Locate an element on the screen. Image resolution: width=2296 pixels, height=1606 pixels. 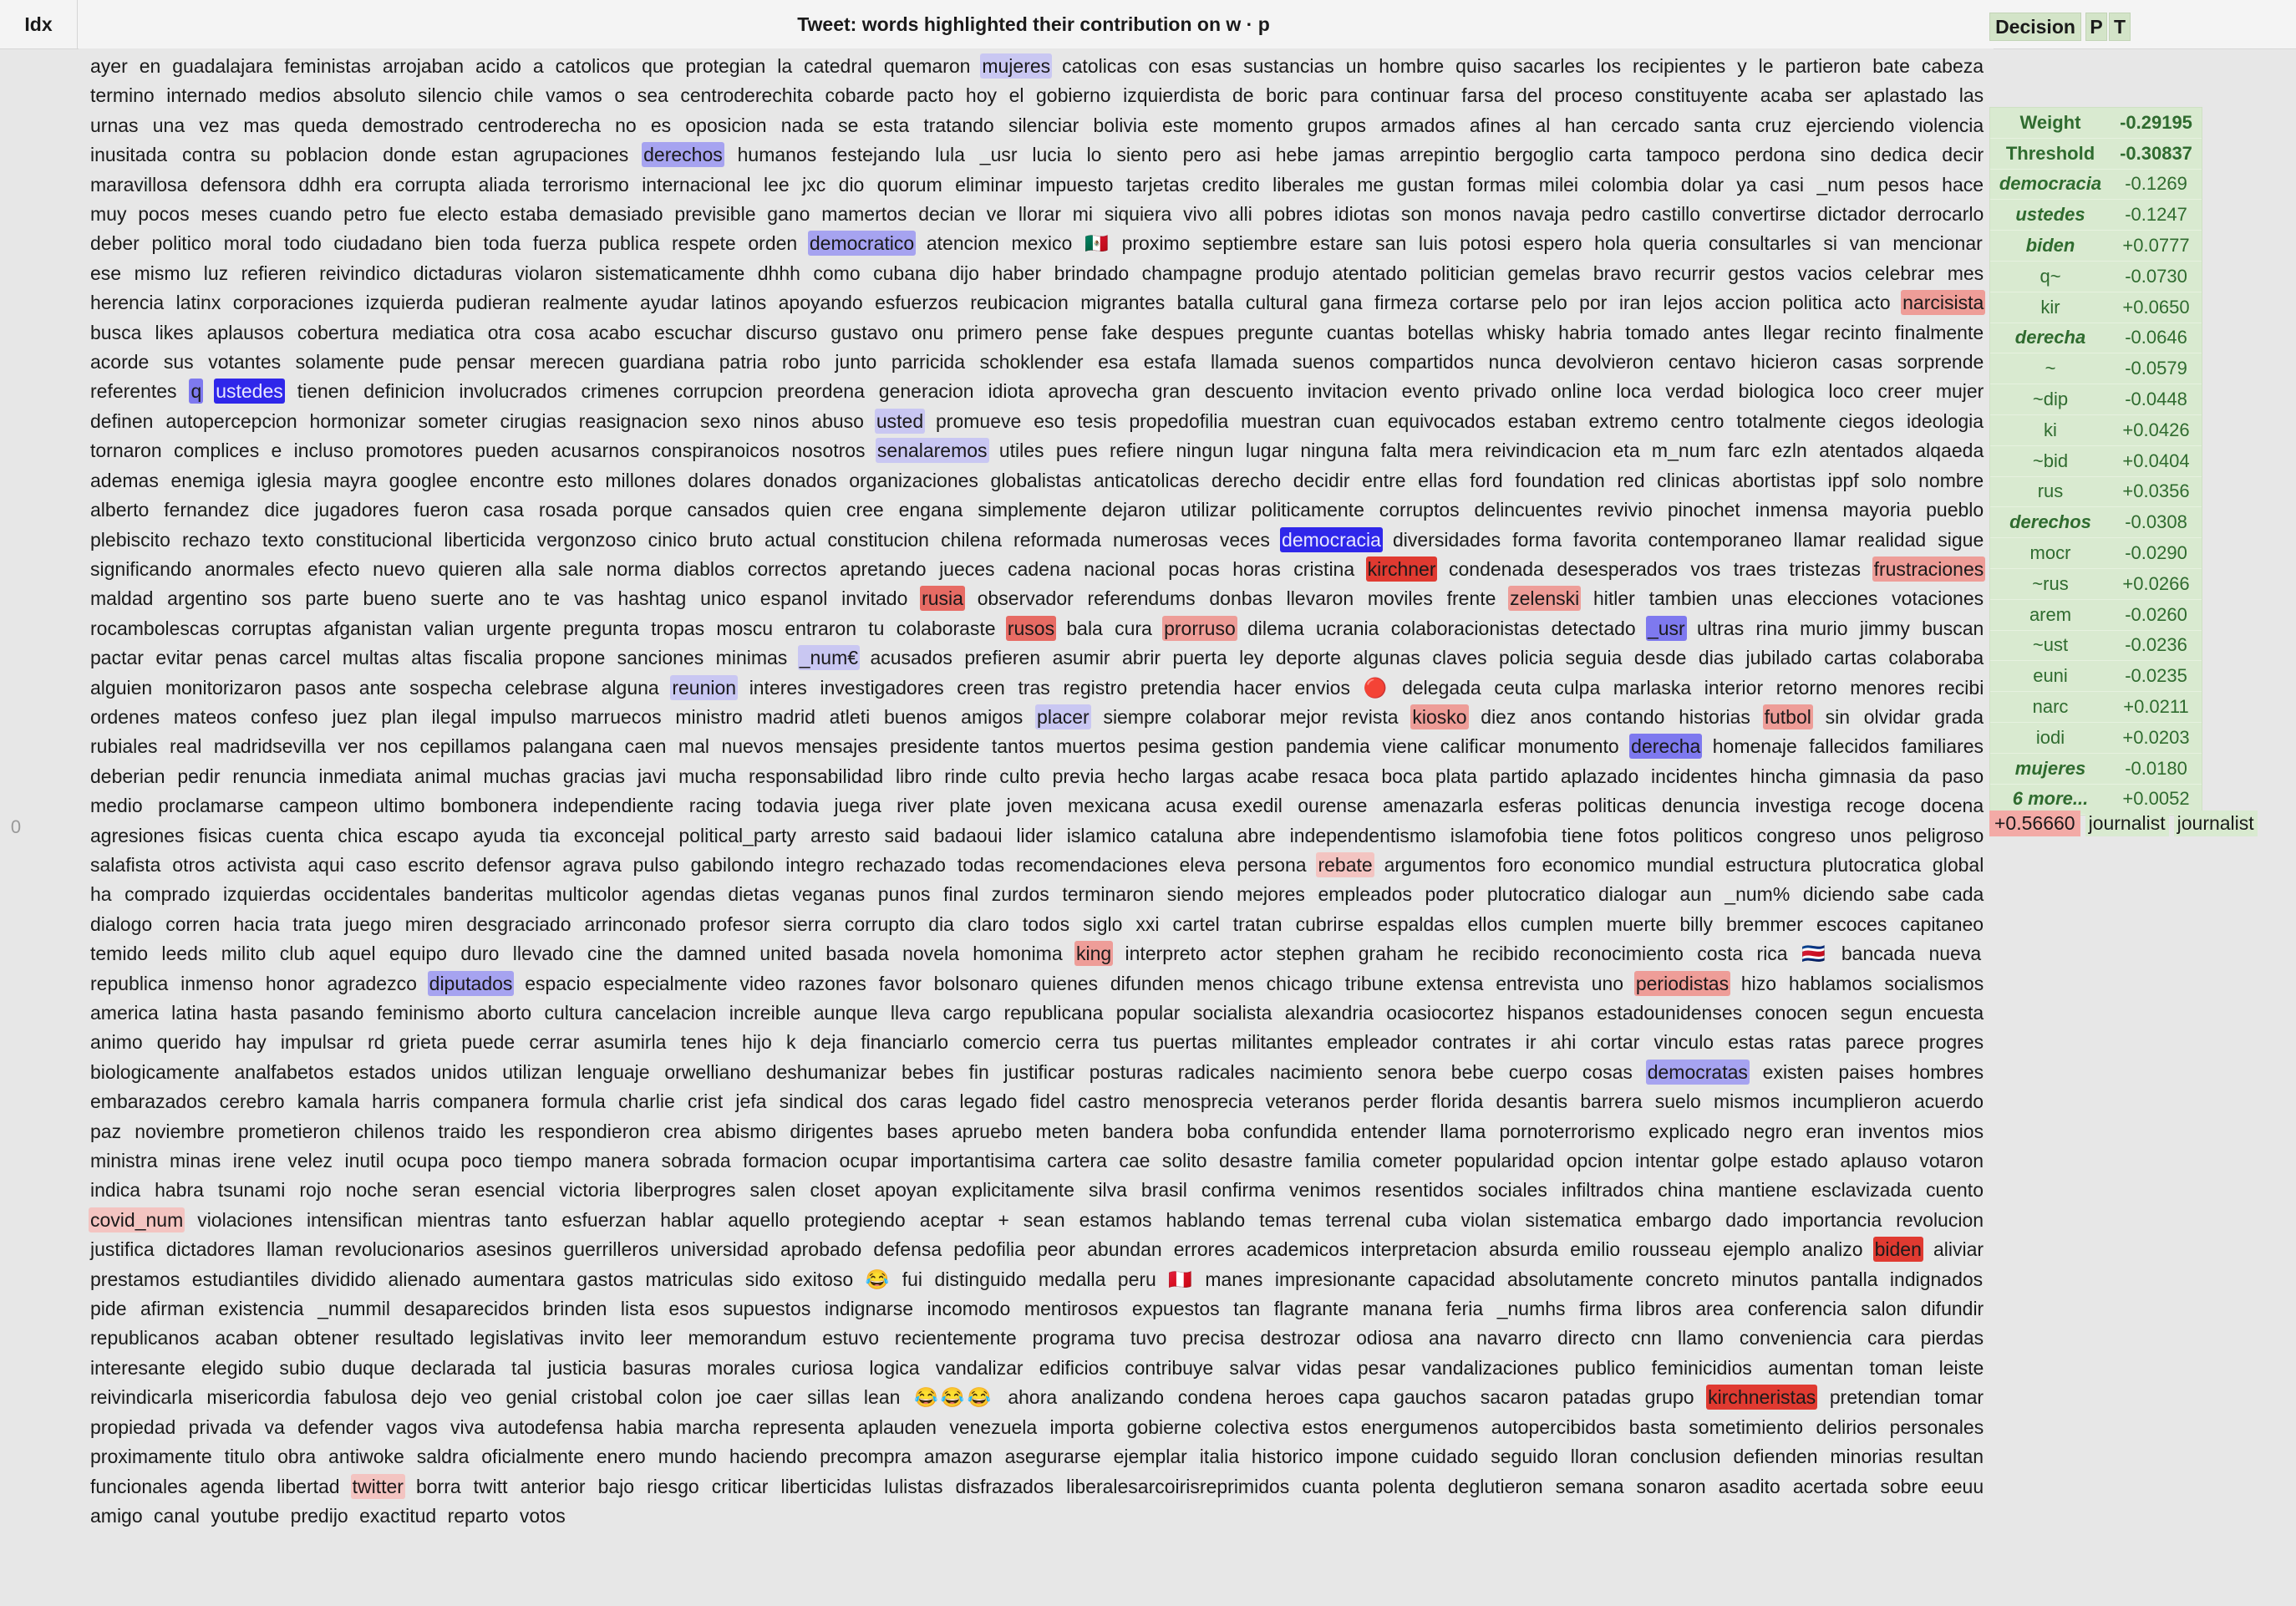
highlighted-word: rebate is located at coordinates (1345, 864).